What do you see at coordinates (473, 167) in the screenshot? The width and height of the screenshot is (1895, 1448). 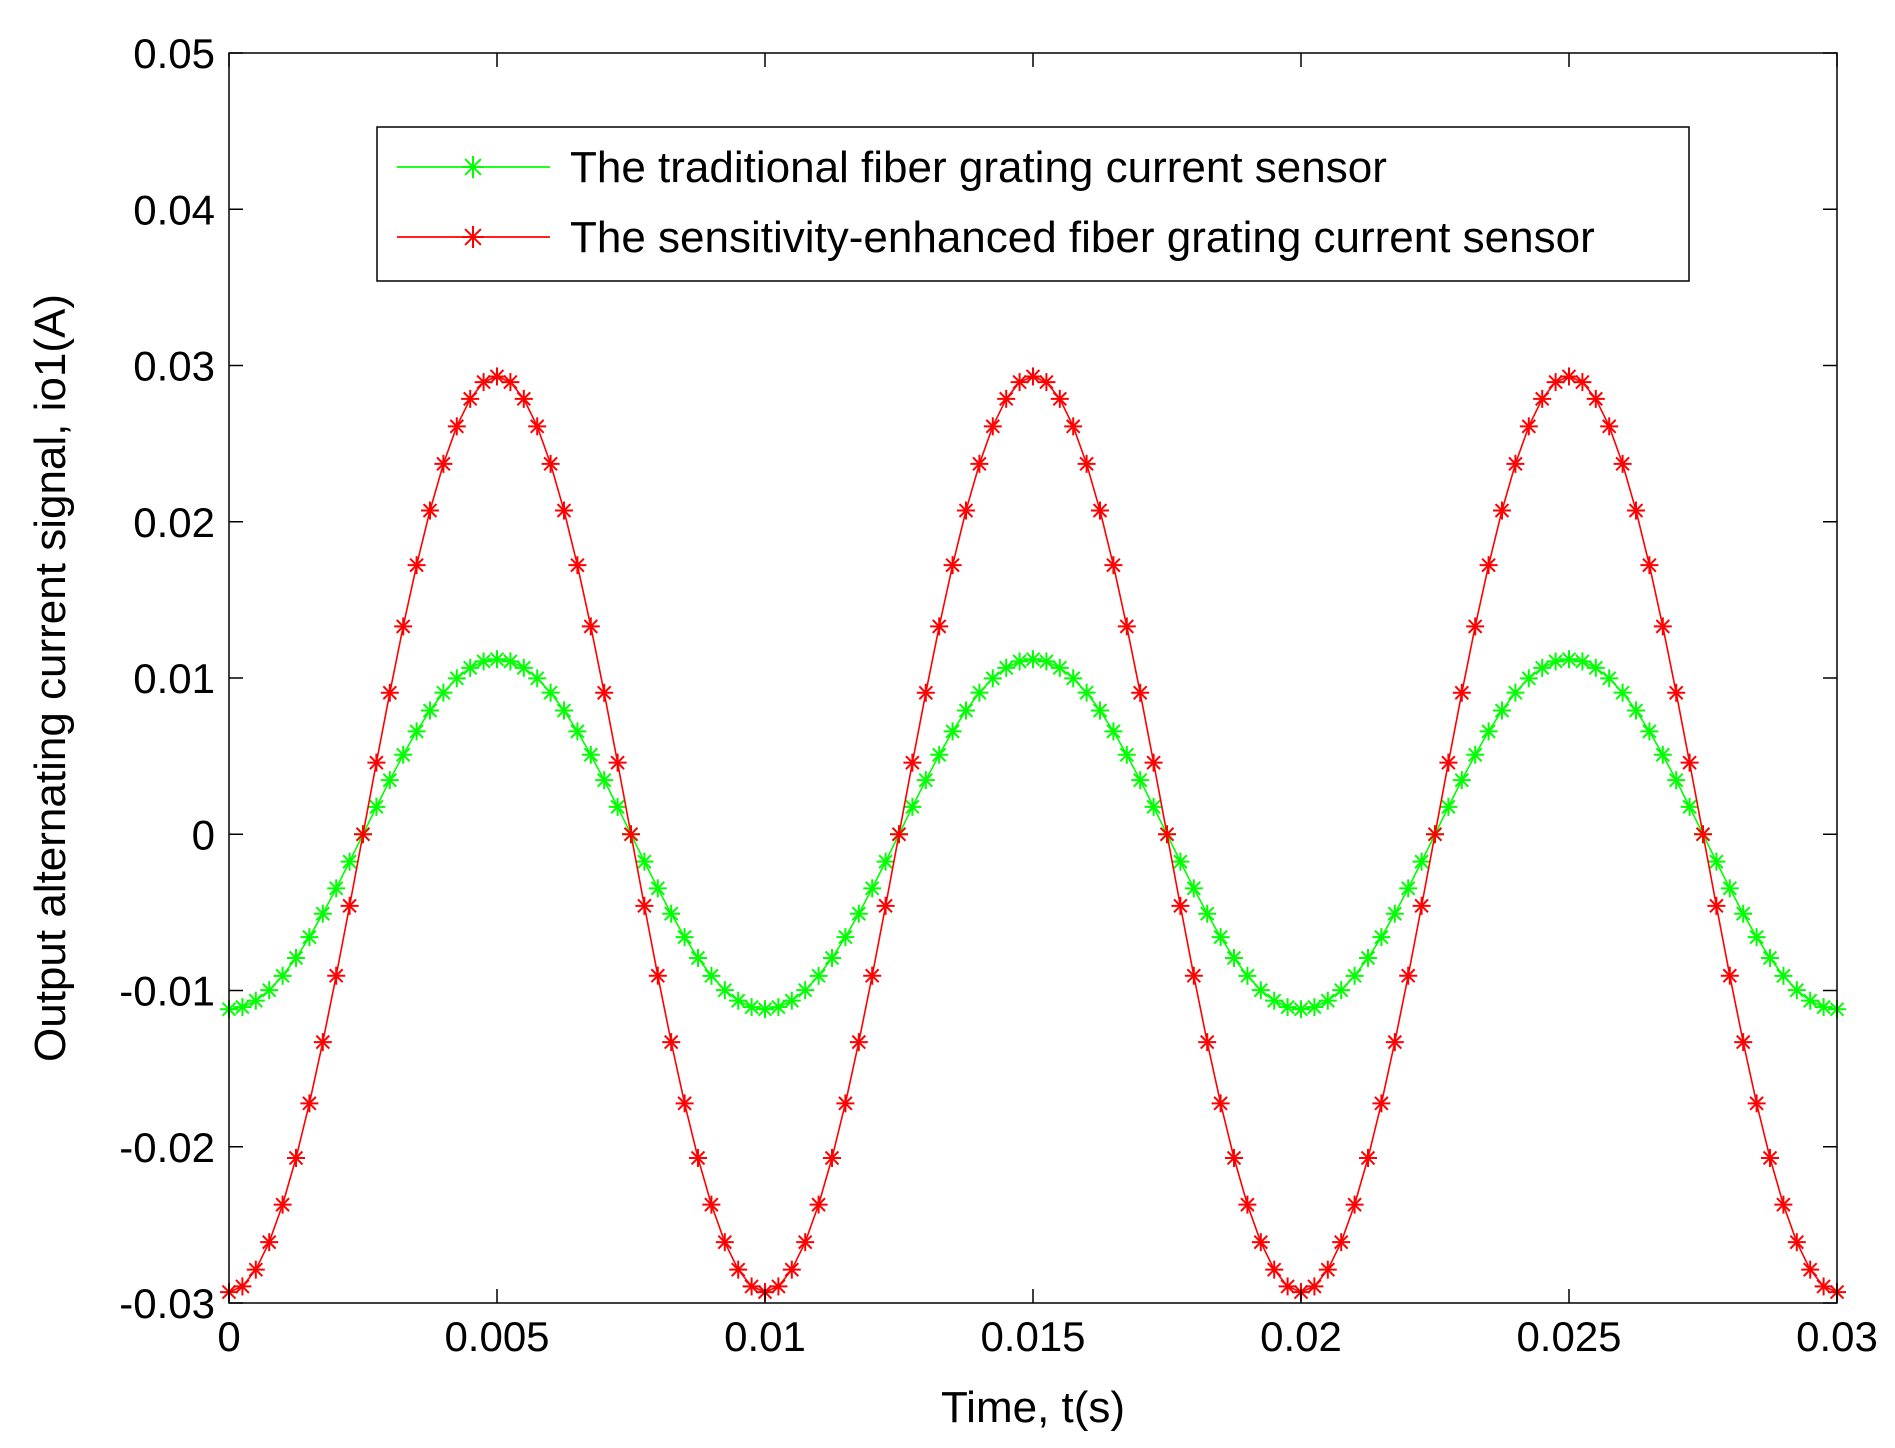 I see `legend-swatch-marker` at bounding box center [473, 167].